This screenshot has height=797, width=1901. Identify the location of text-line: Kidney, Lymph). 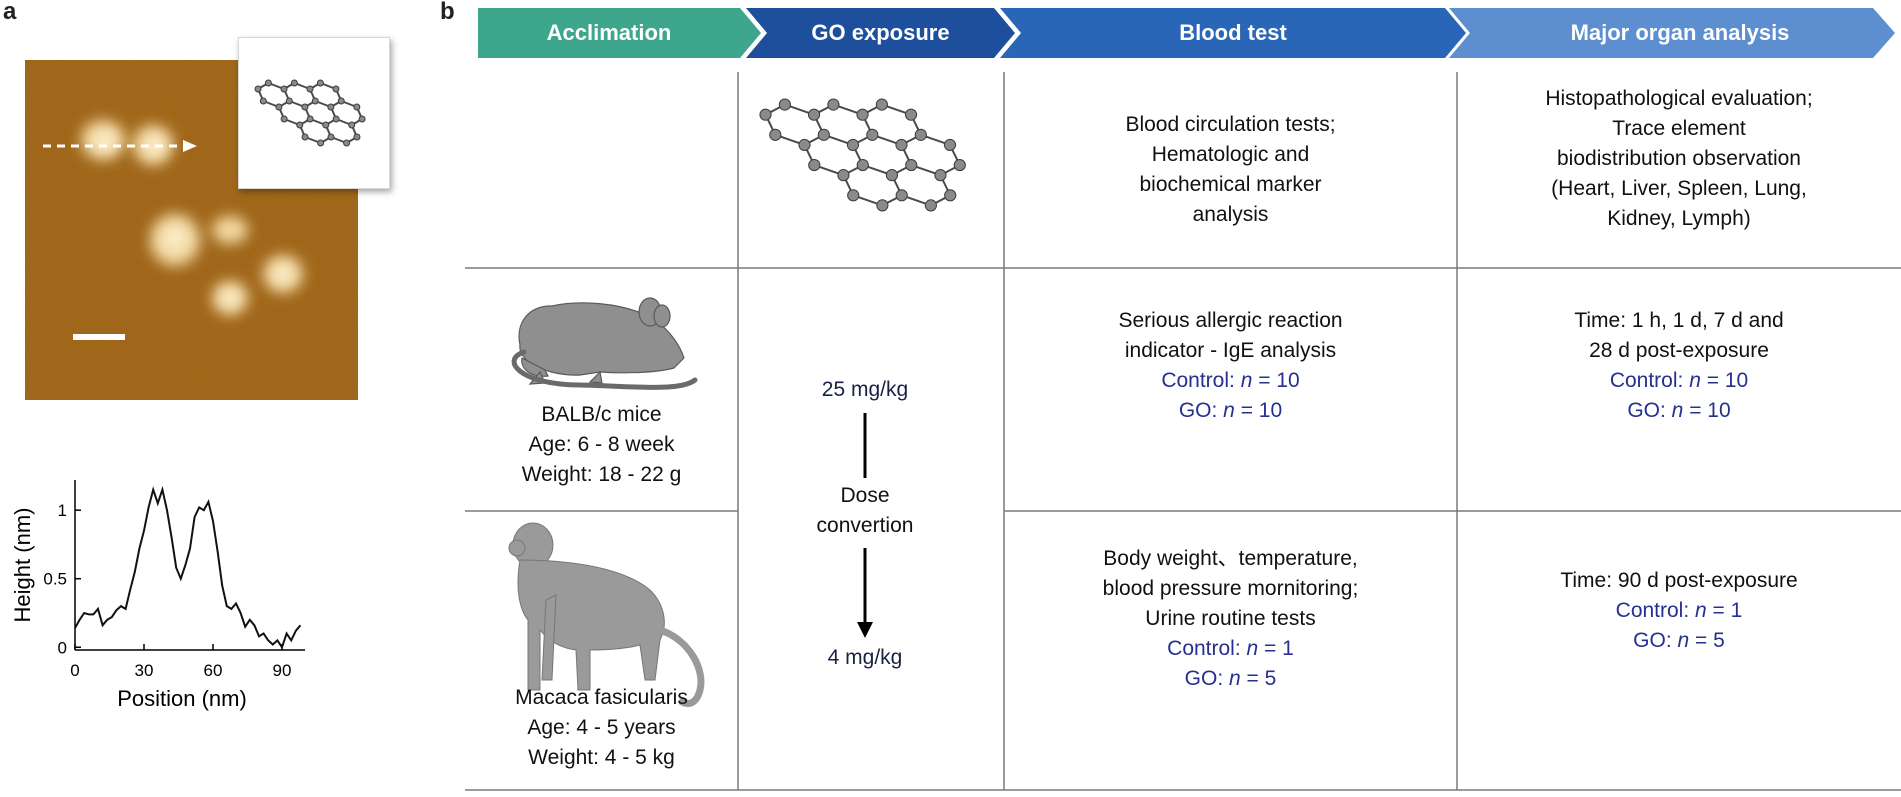
(1679, 218).